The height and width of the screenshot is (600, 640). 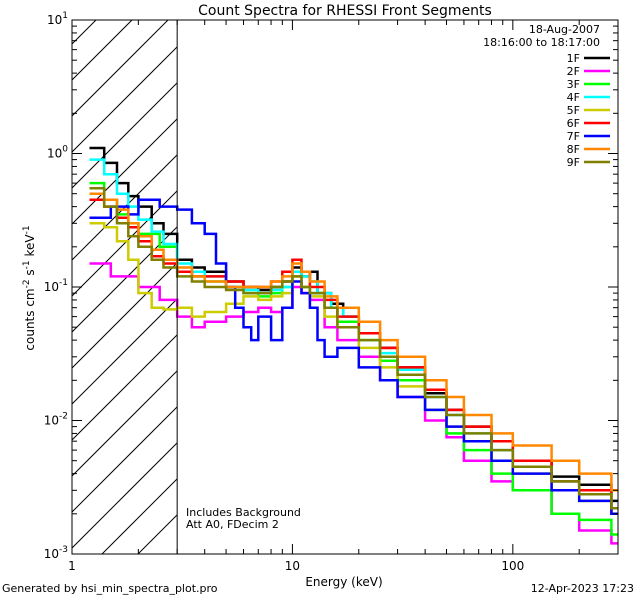 I want to click on x-axis-label: Energy (keV), so click(x=343, y=582).